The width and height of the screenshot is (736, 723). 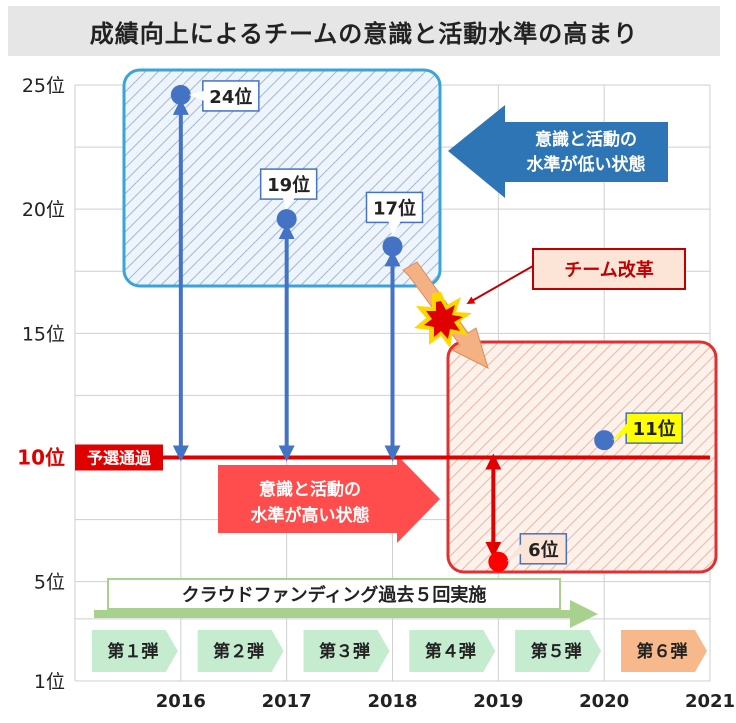 I want to click on campaign-label: 第３弾, so click(x=344, y=651).